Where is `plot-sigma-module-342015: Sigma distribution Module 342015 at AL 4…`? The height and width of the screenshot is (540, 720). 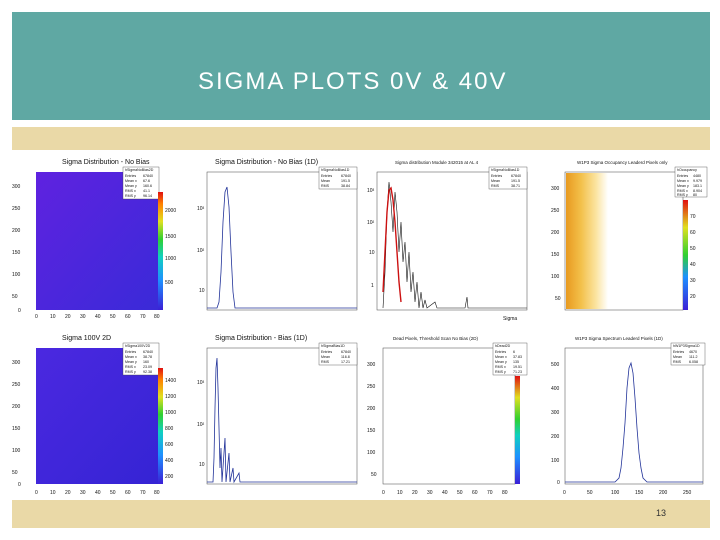
plot-sigma-module-342015: Sigma distribution Module 342015 at AL 4… is located at coordinates (447, 238).